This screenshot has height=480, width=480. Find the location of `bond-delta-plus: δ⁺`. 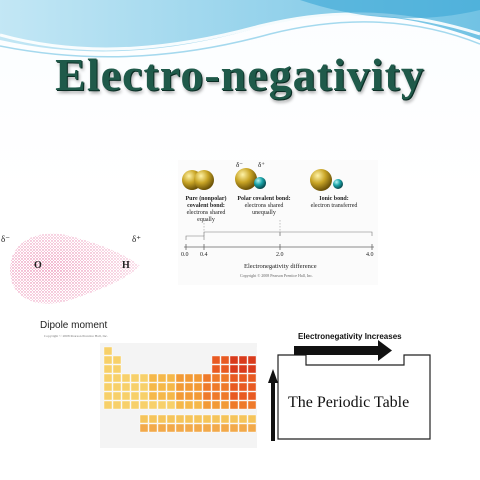

bond-delta-plus: δ⁺ is located at coordinates (261, 165).